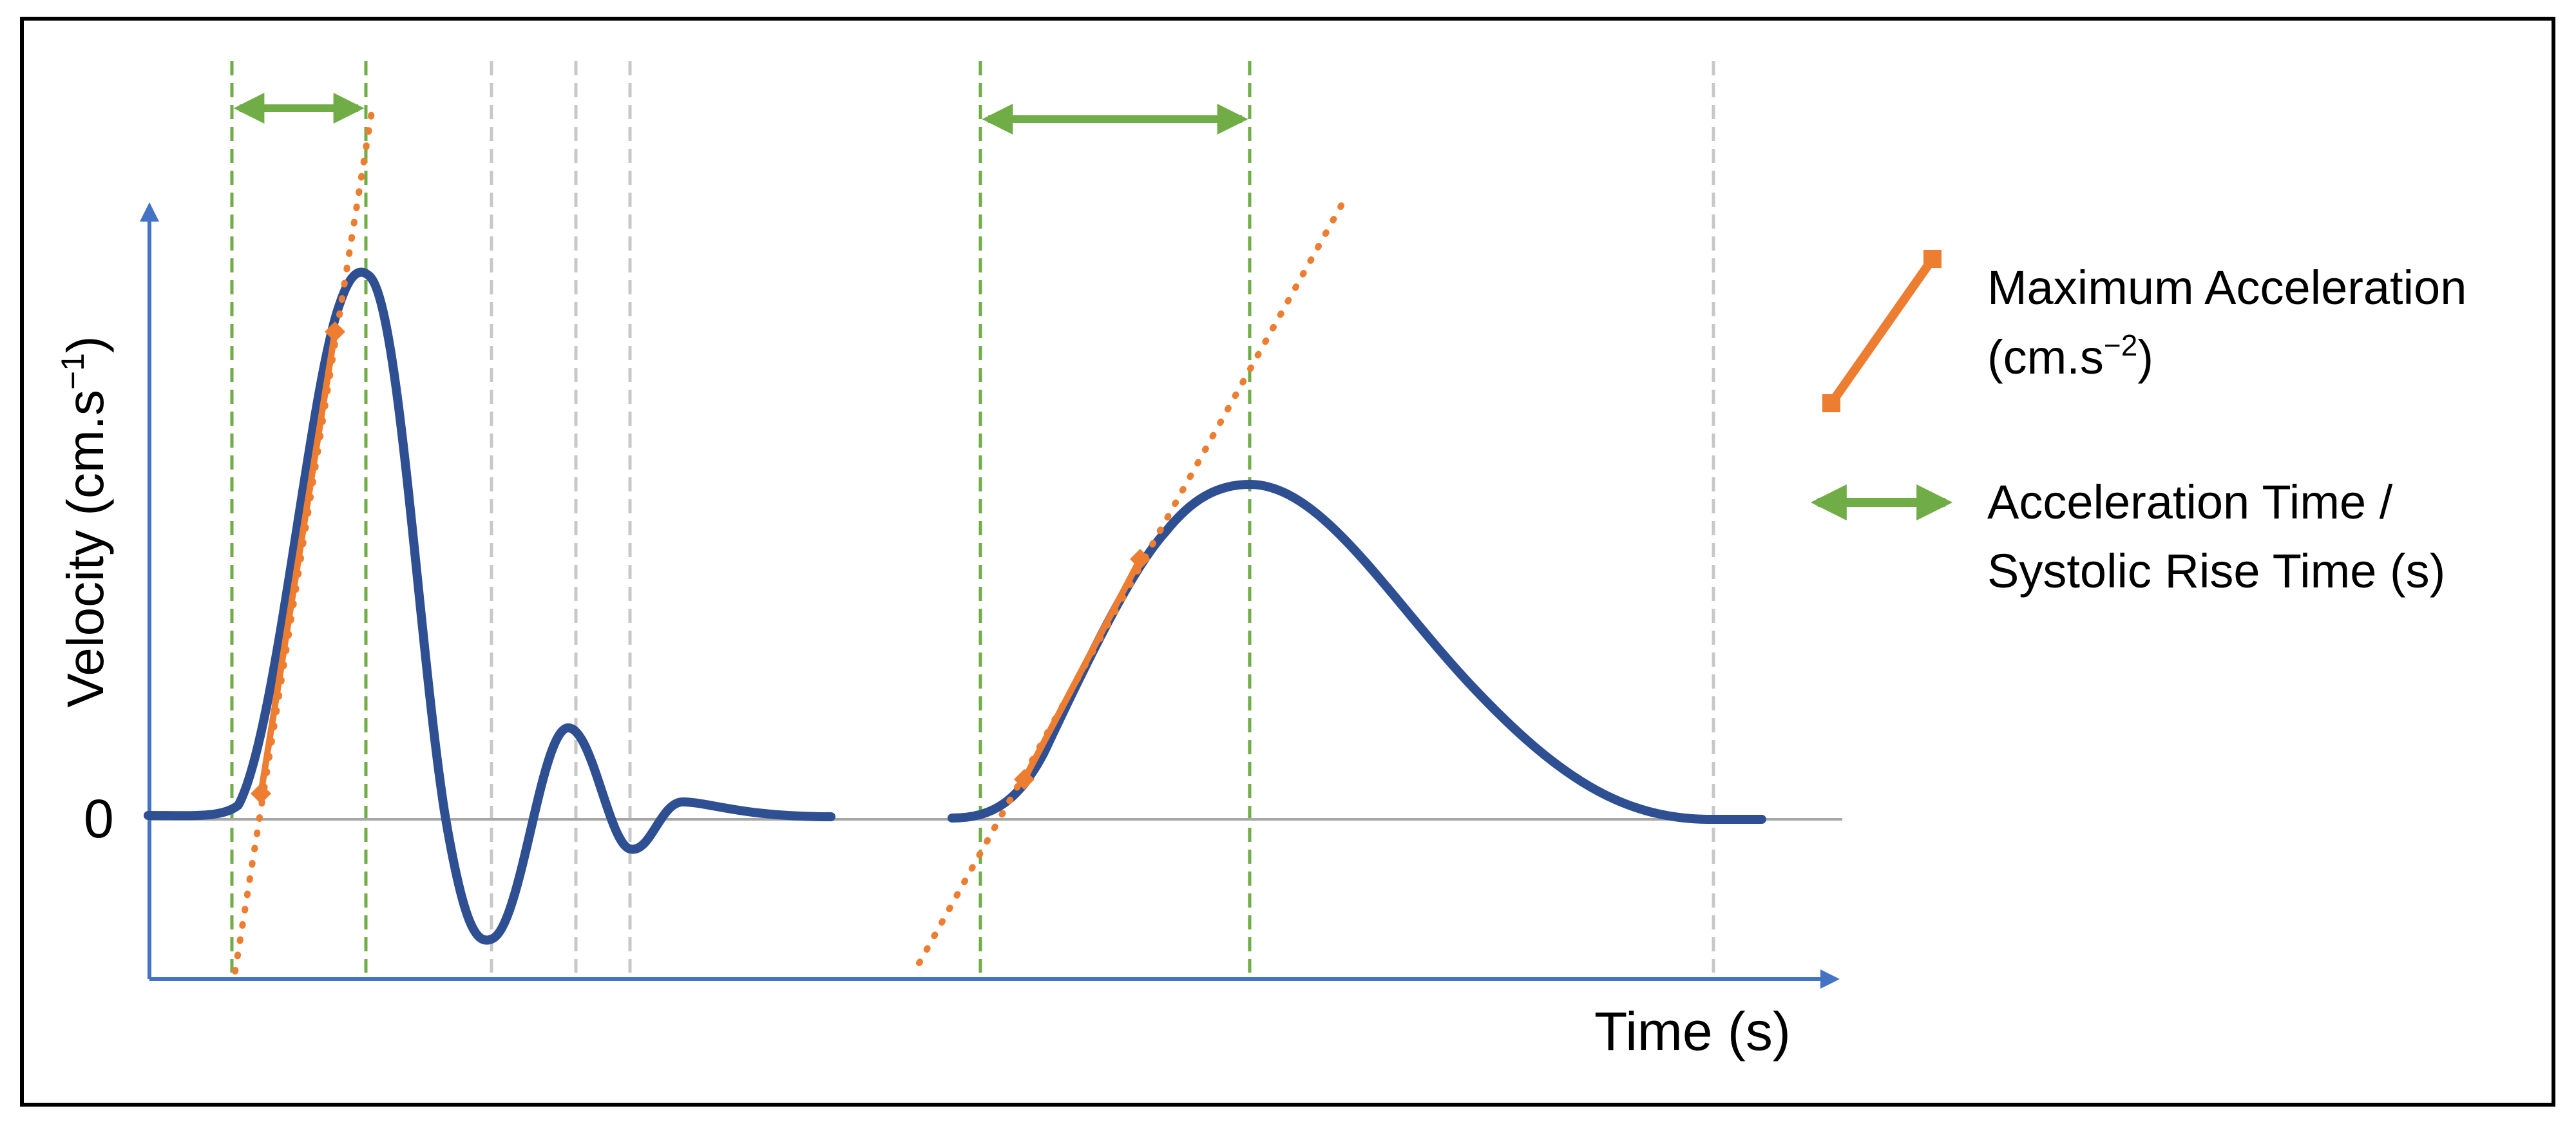 The image size is (2576, 1124). I want to click on legend-acceleration-line2-close: ), so click(2145, 357).